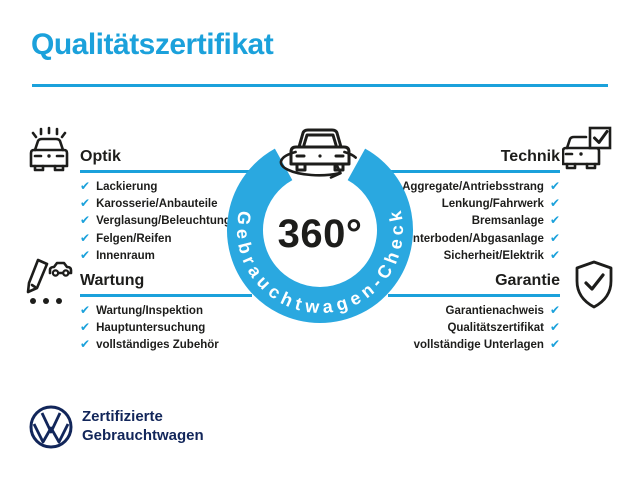 This screenshot has height=480, width=640. What do you see at coordinates (494, 310) in the screenshot?
I see `checklist-item-label: Garantienachweis` at bounding box center [494, 310].